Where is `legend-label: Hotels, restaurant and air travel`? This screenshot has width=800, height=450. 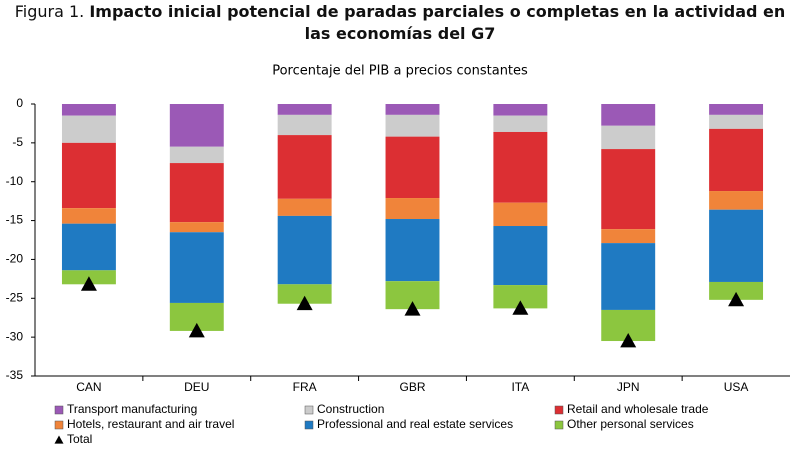 legend-label: Hotels, restaurant and air travel is located at coordinates (150, 424).